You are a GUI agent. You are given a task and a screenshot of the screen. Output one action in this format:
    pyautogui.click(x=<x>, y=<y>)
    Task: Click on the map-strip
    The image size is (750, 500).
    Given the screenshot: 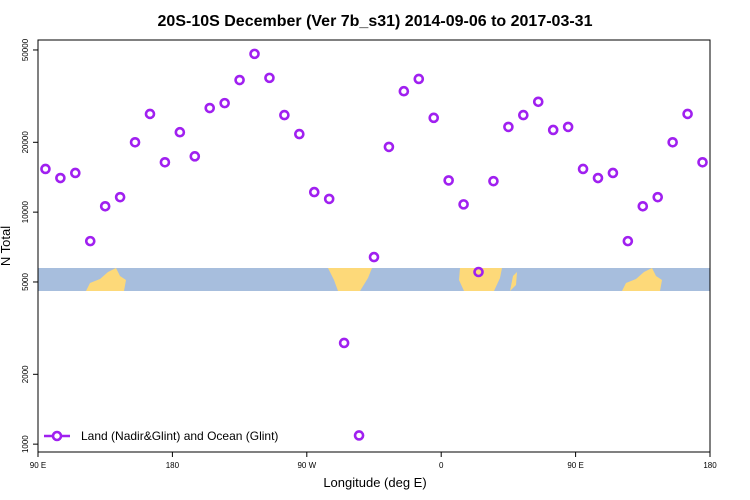 What is the action you would take?
    pyautogui.click(x=374, y=279)
    